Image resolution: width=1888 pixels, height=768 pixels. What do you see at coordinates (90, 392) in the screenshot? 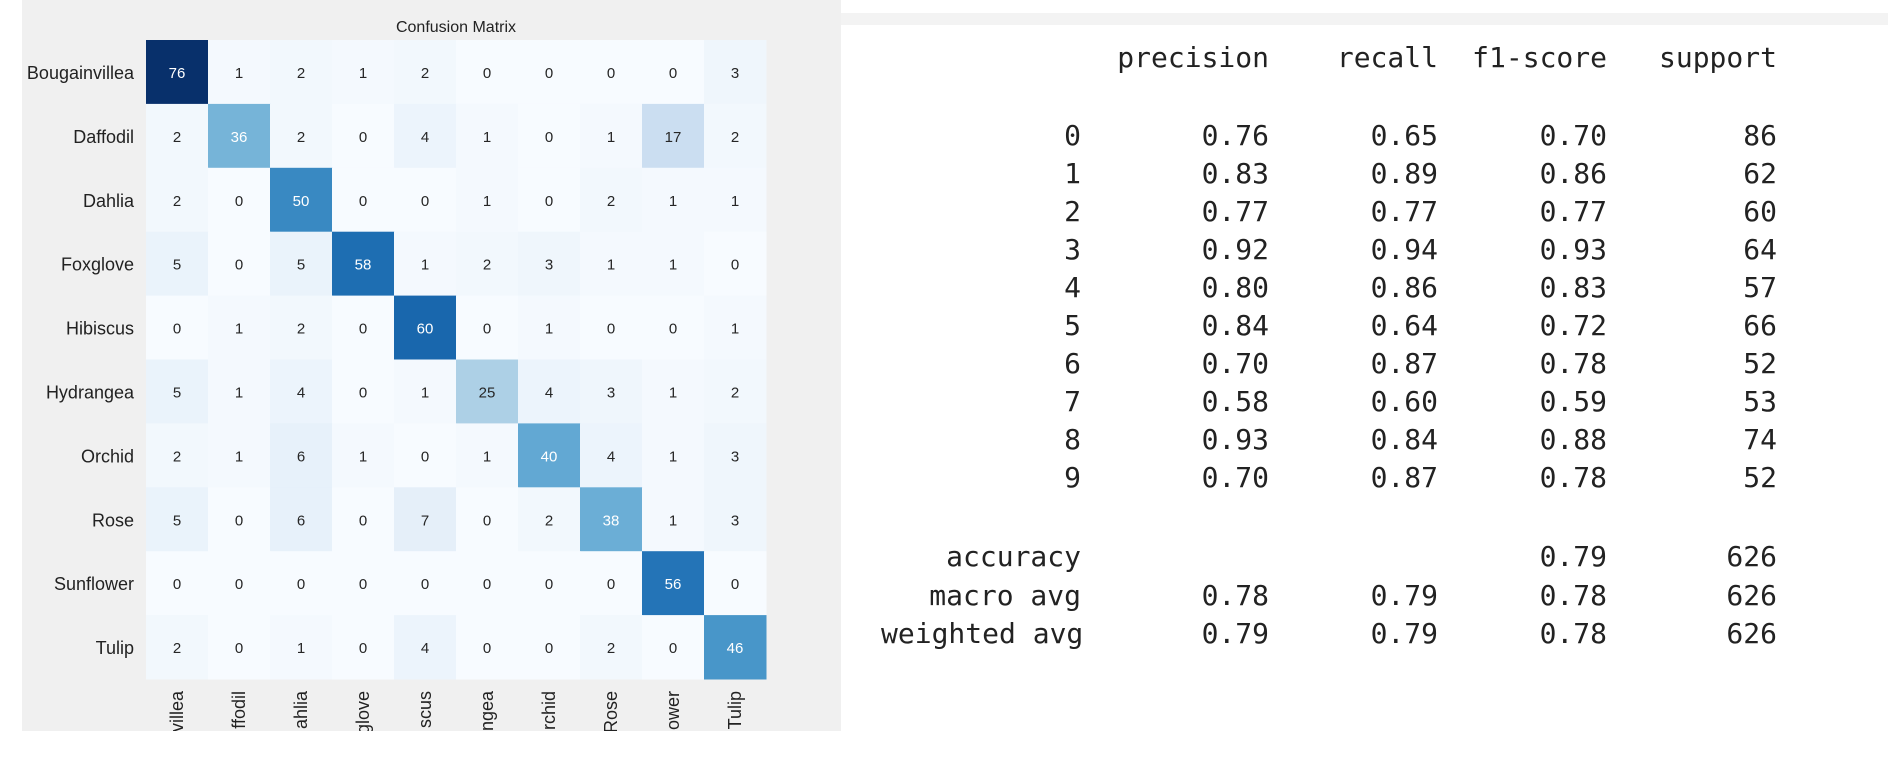
I see `row-tick-label: Hydrangea` at bounding box center [90, 392].